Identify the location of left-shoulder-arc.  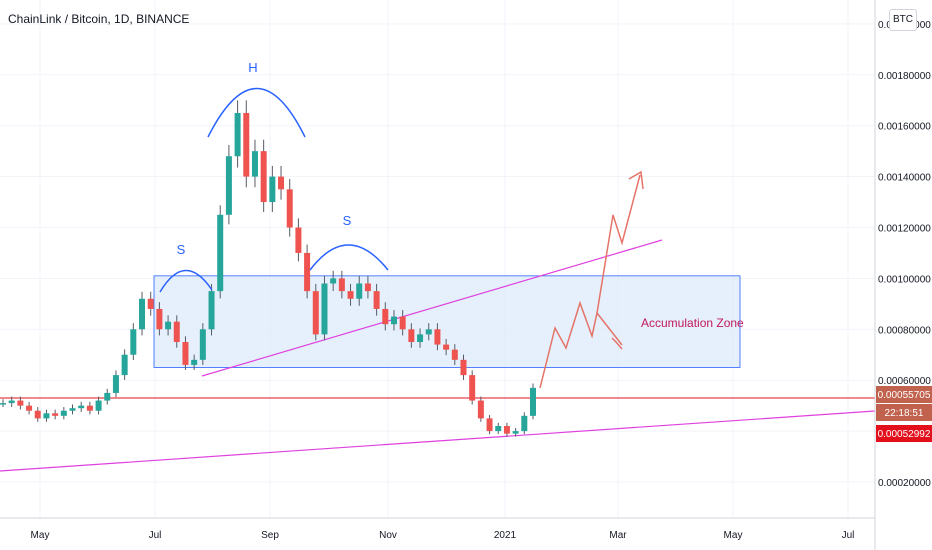
(186, 281).